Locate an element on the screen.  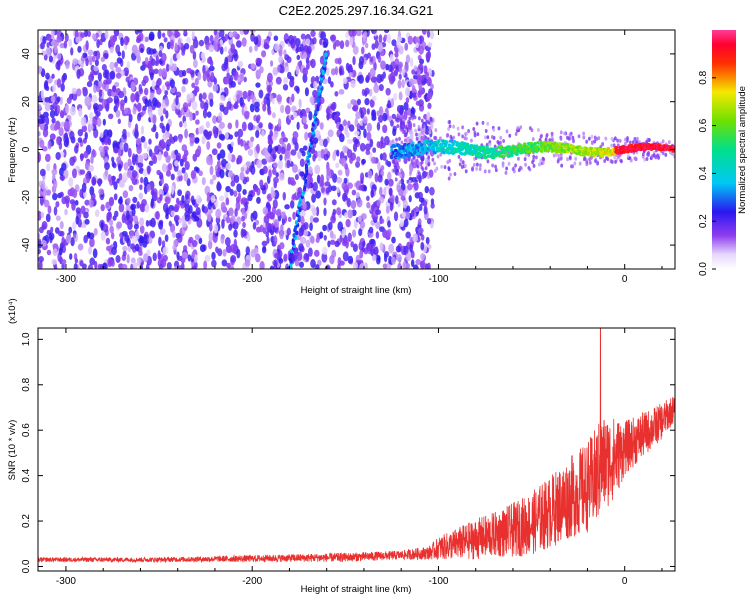
spectrogram-x-tick-label: -200 is located at coordinates (252, 279).